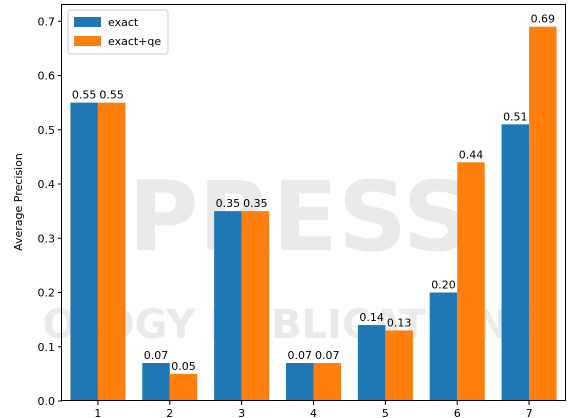 The width and height of the screenshot is (572, 418). I want to click on y-tick-label: 0.1, so click(47, 347).